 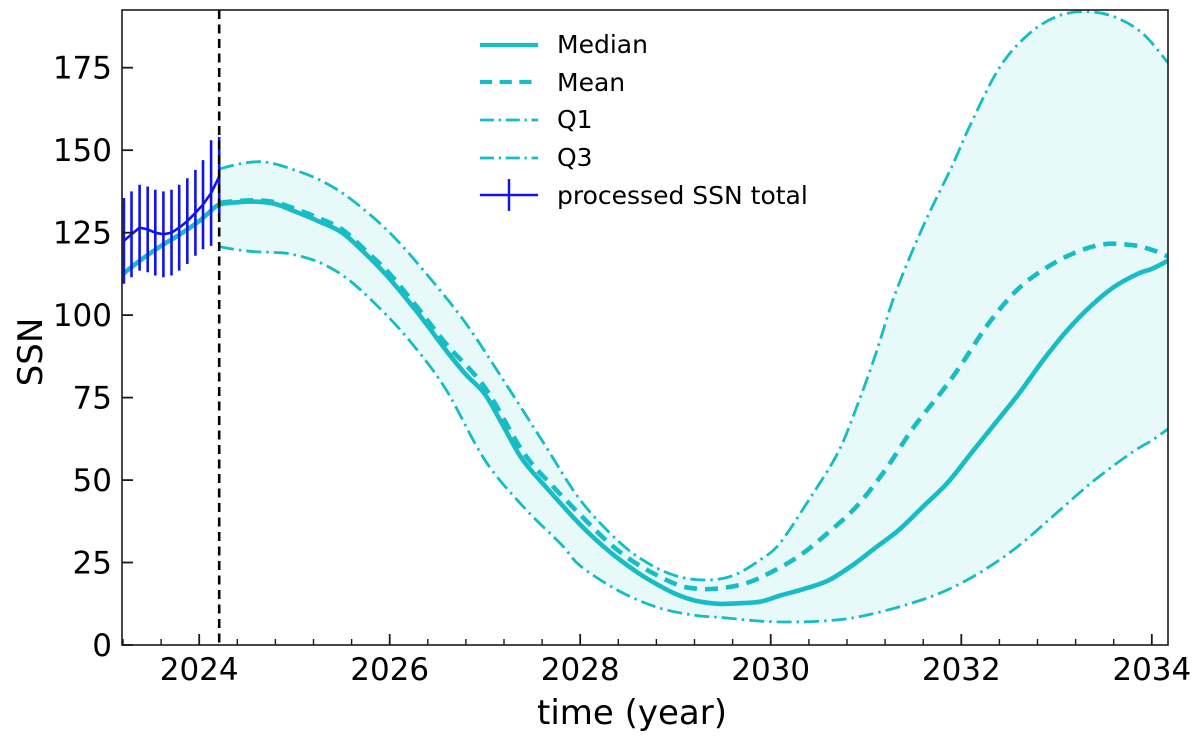 I want to click on legend-label-q1: Q1, so click(x=575, y=120).